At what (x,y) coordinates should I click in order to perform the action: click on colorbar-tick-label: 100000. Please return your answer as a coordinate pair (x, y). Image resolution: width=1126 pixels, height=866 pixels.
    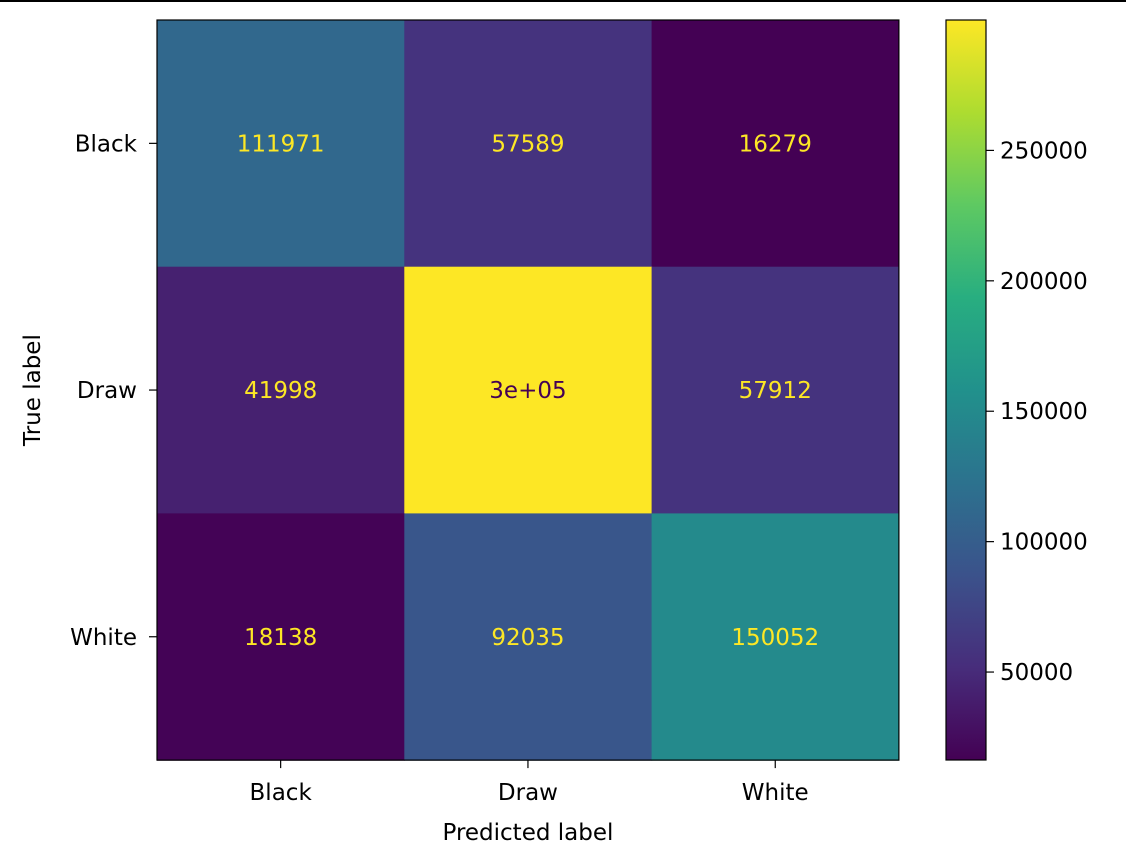
    Looking at the image, I should click on (1044, 543).